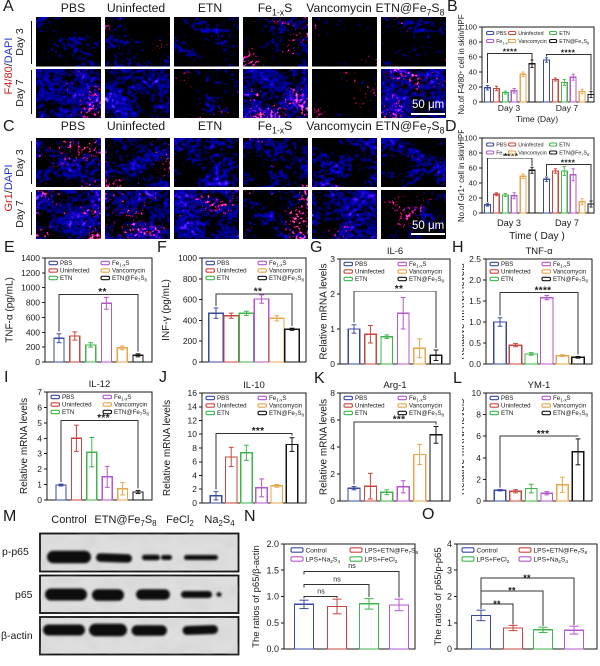 The height and width of the screenshot is (666, 600). What do you see at coordinates (475, 301) in the screenshot?
I see `svg-text: 1.5` at bounding box center [475, 301].